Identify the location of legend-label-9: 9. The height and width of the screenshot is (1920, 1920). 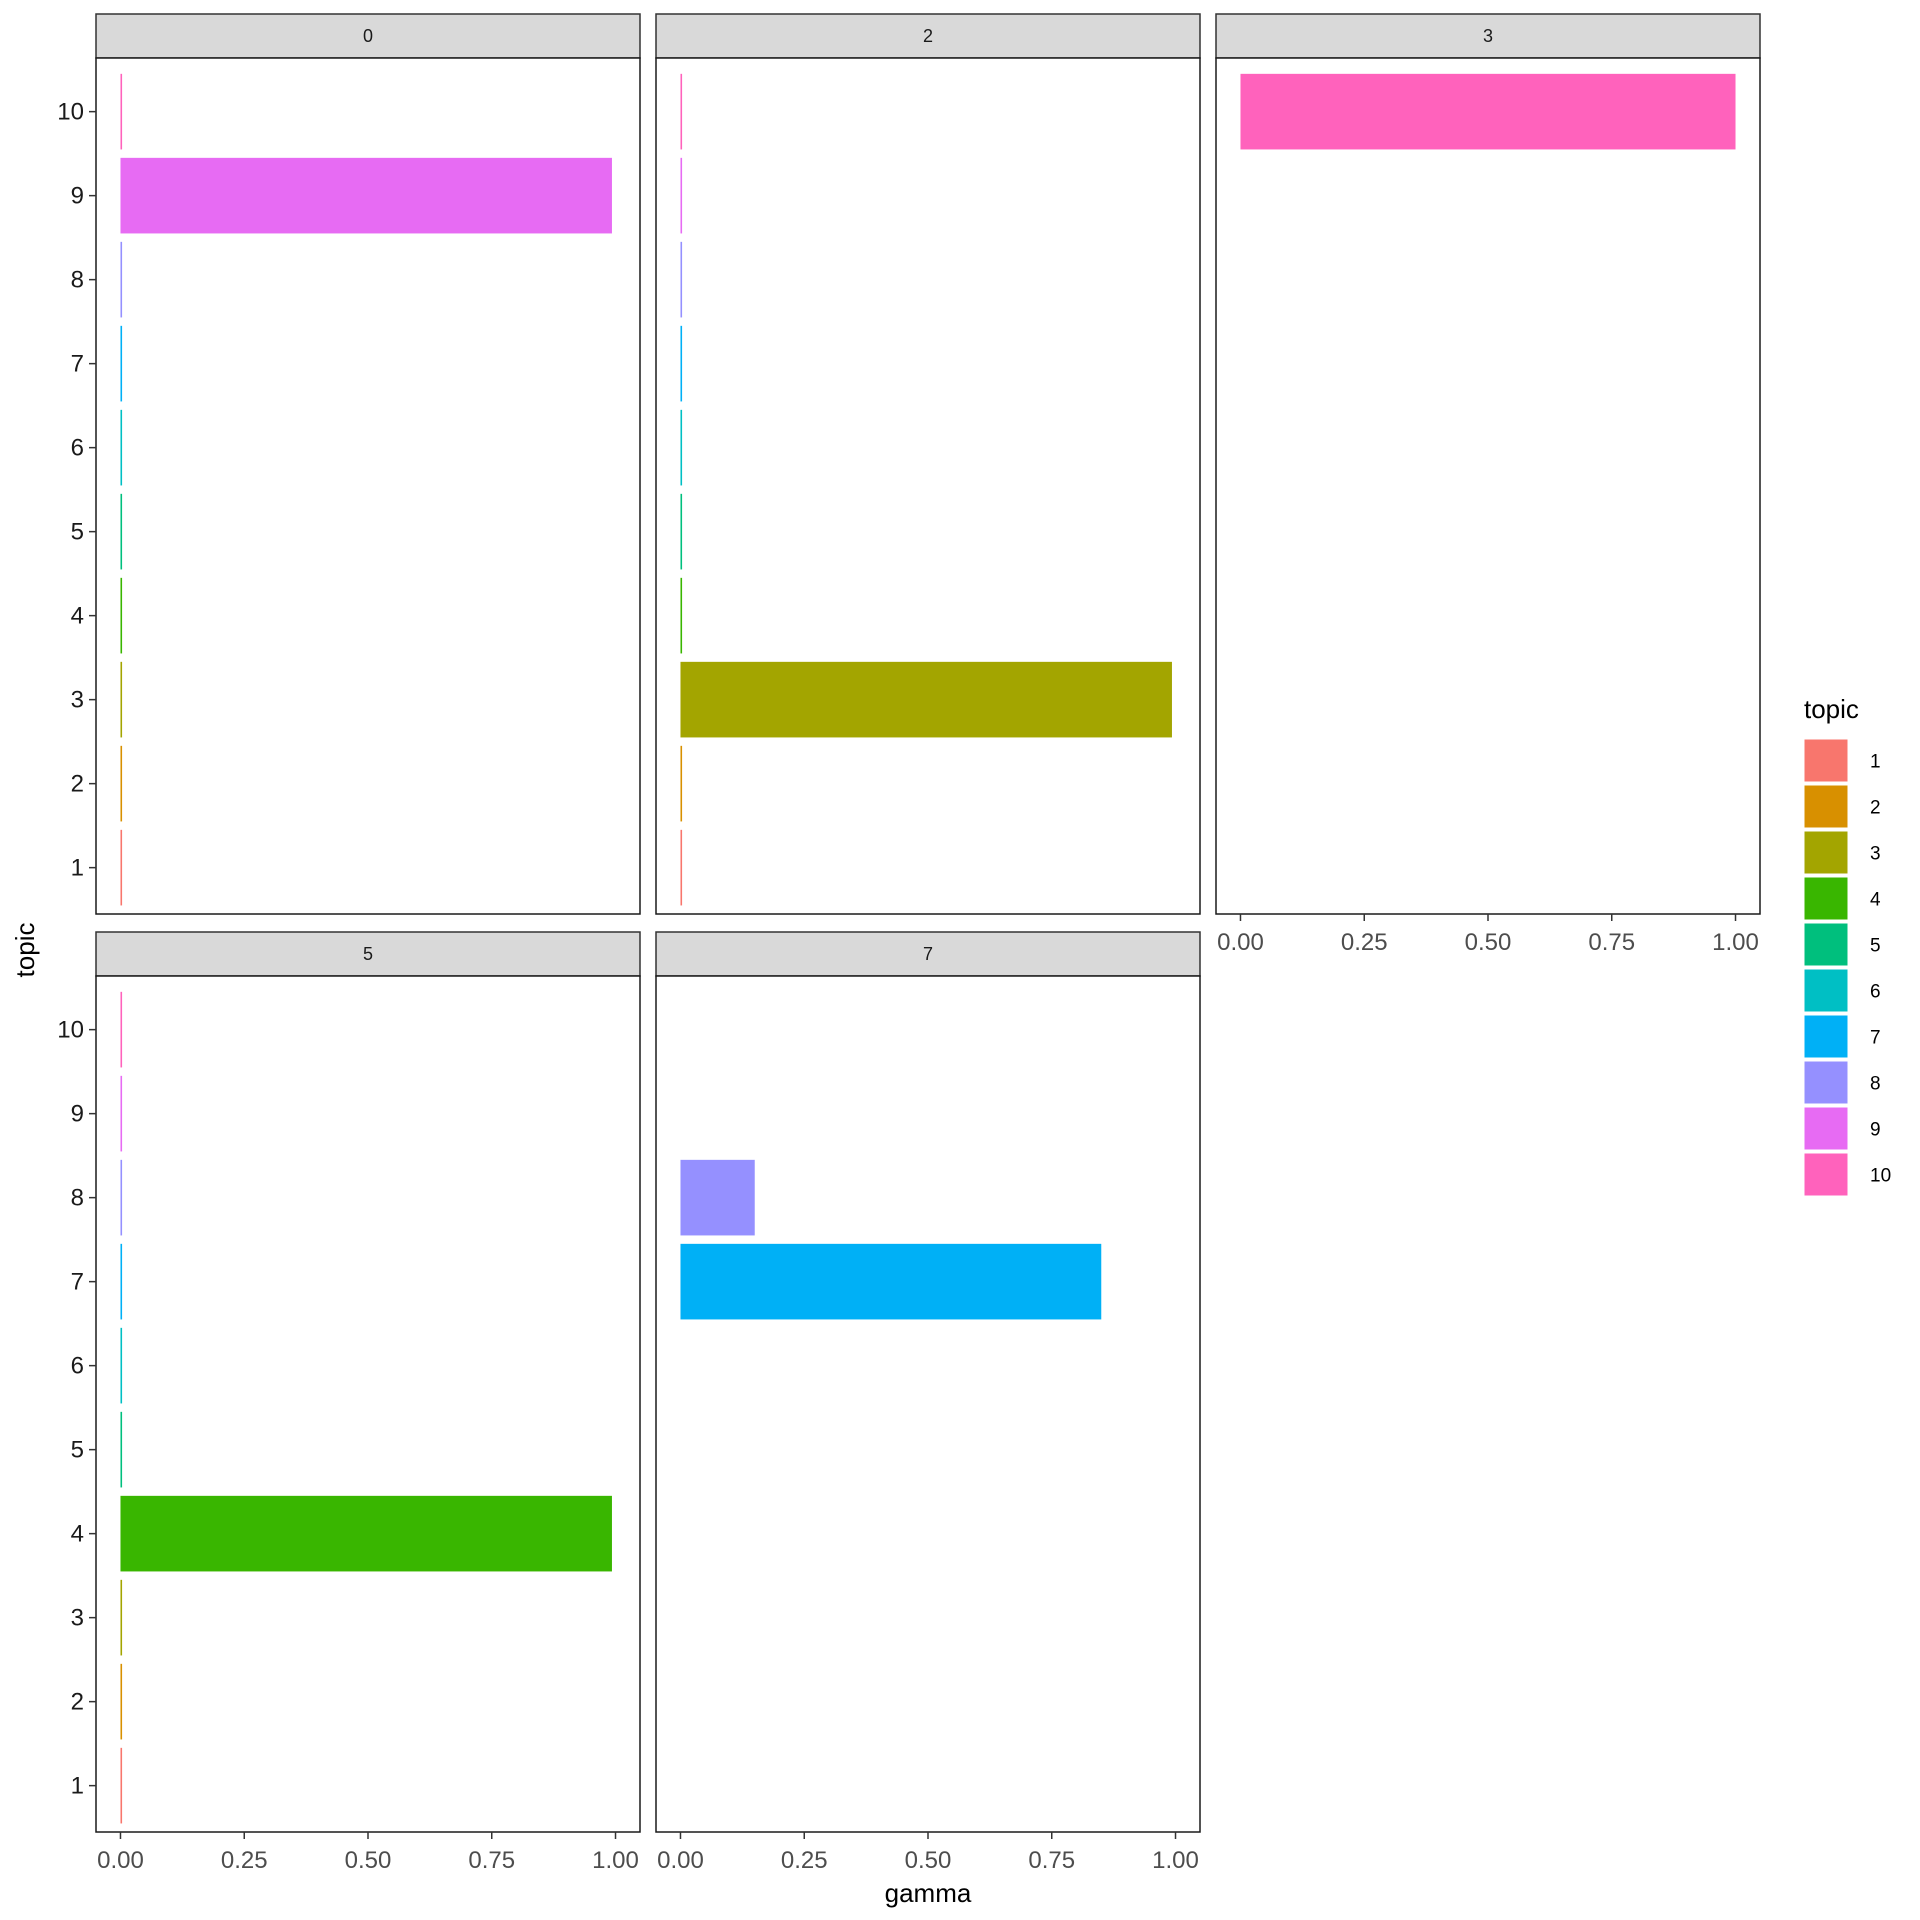
(1875, 1130).